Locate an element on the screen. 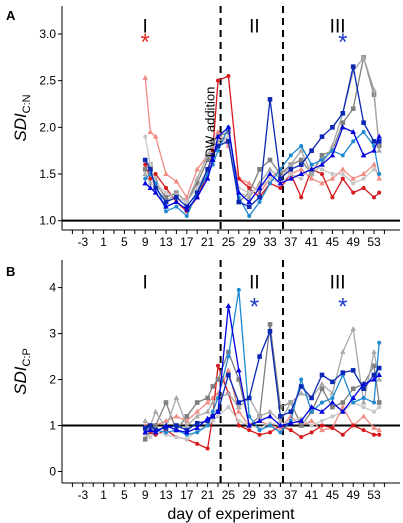 This screenshot has width=403, height=523. y-tick-label: 4 is located at coordinates (52, 288).